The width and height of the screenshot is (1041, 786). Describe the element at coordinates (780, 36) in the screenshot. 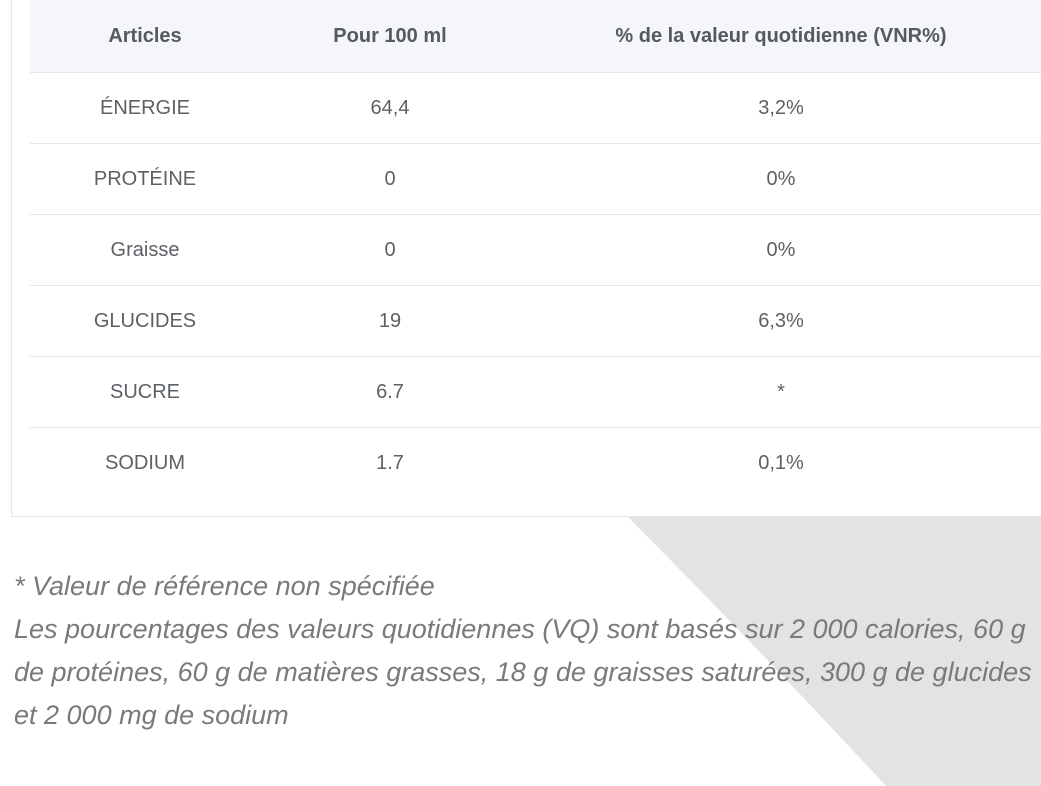

I see `header-daily-value: % de la valeur quotidienne (VNR%)` at that location.